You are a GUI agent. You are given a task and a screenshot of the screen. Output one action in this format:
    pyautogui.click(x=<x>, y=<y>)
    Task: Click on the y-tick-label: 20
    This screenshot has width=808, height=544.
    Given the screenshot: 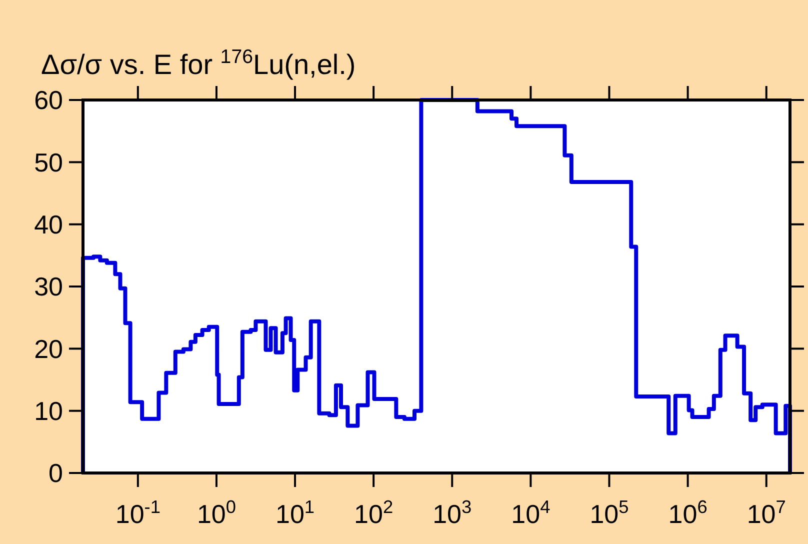 What is the action you would take?
    pyautogui.click(x=48, y=349)
    